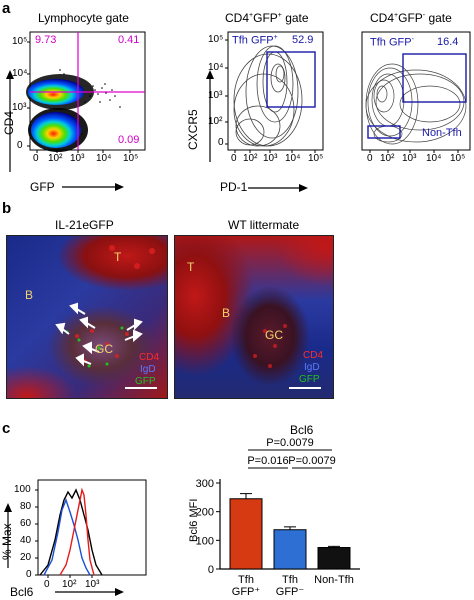  I want to click on left-label-b: B, so click(29, 295).